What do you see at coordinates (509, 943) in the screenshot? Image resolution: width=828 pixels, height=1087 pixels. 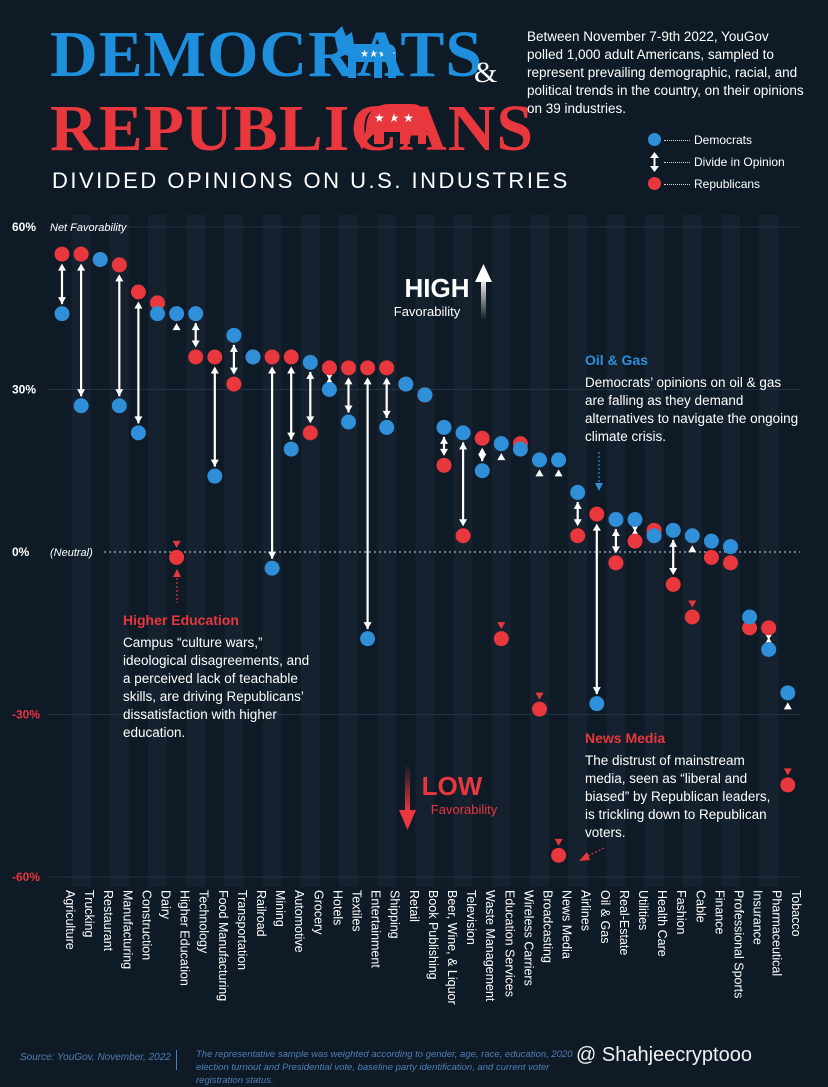 I see `x-tick-label: Education Services` at bounding box center [509, 943].